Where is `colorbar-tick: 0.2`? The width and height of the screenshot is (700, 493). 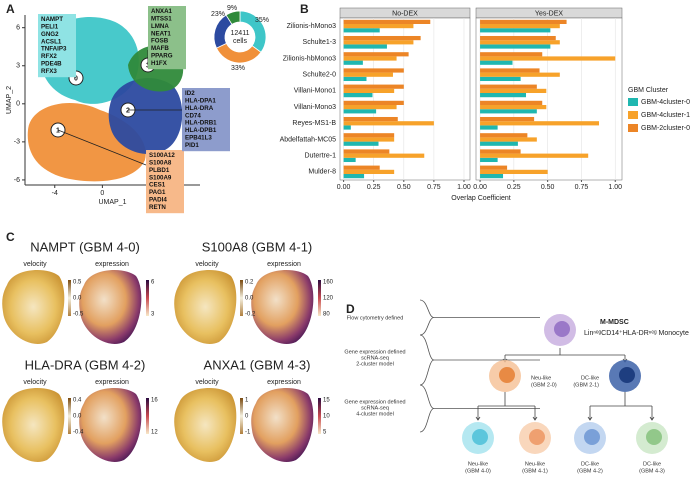 colorbar-tick: 0.2 is located at coordinates (249, 283).